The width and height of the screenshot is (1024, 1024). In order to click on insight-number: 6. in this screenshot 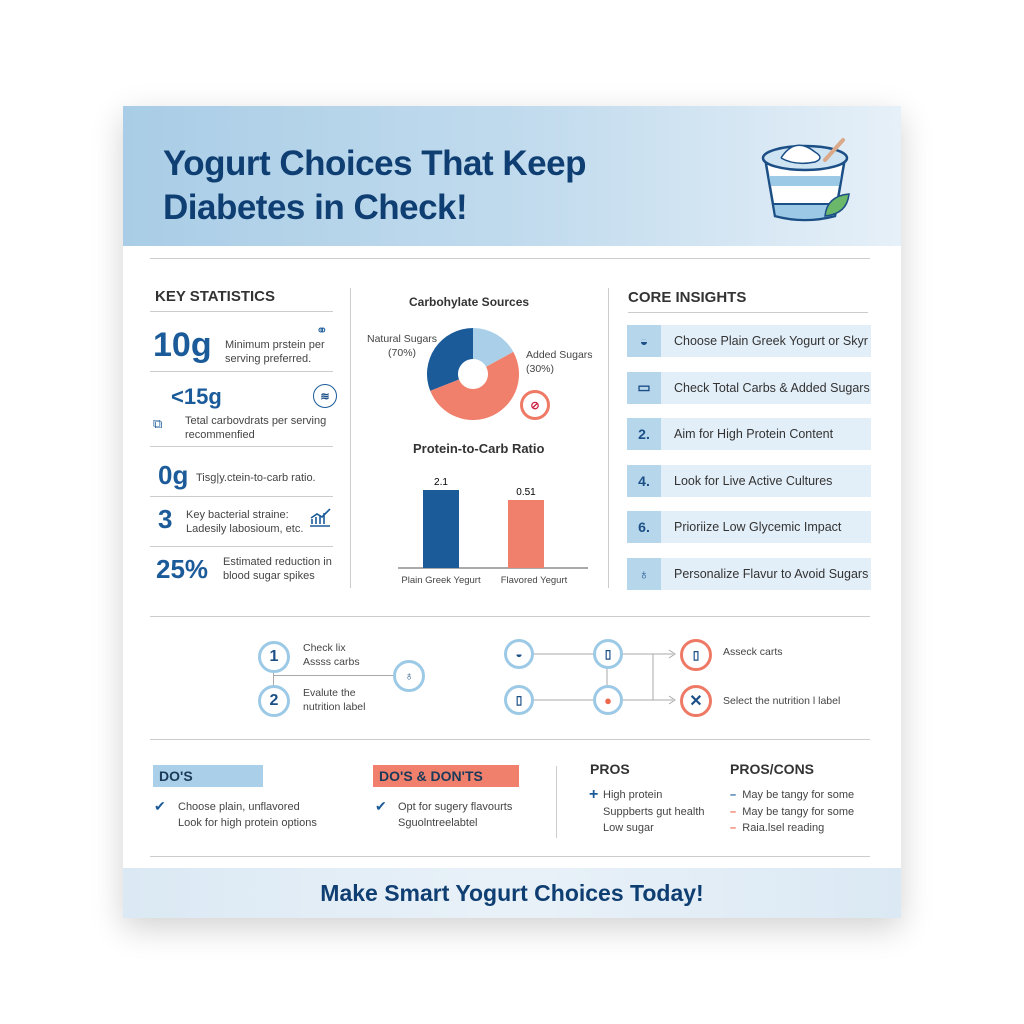, I will do `click(644, 527)`.